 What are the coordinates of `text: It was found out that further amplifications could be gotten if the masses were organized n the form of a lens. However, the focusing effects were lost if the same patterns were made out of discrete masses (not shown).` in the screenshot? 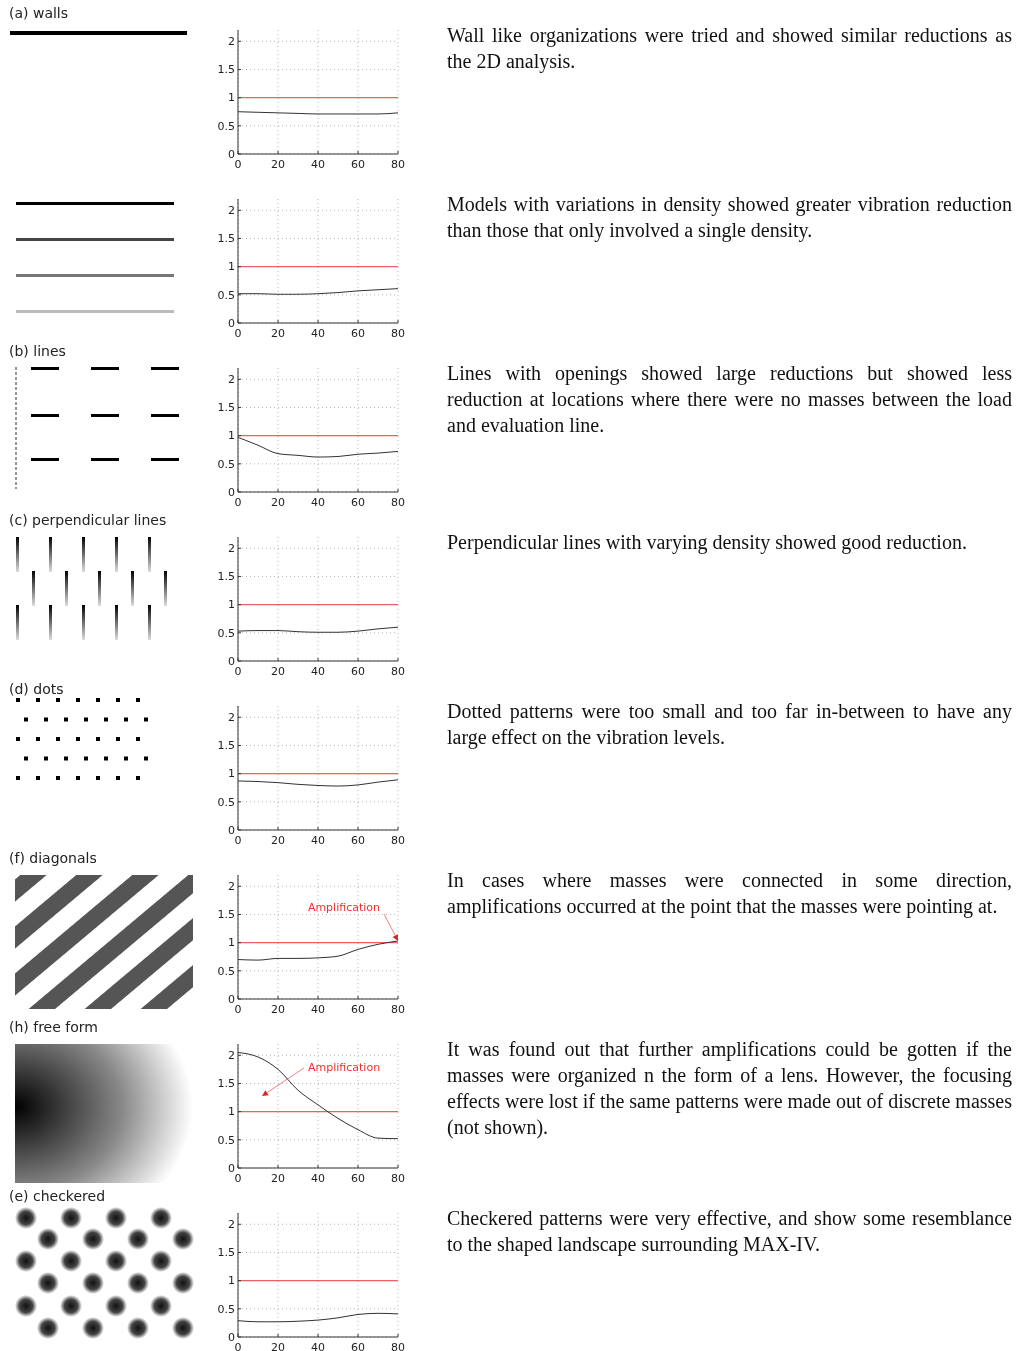 It's located at (729, 1088).